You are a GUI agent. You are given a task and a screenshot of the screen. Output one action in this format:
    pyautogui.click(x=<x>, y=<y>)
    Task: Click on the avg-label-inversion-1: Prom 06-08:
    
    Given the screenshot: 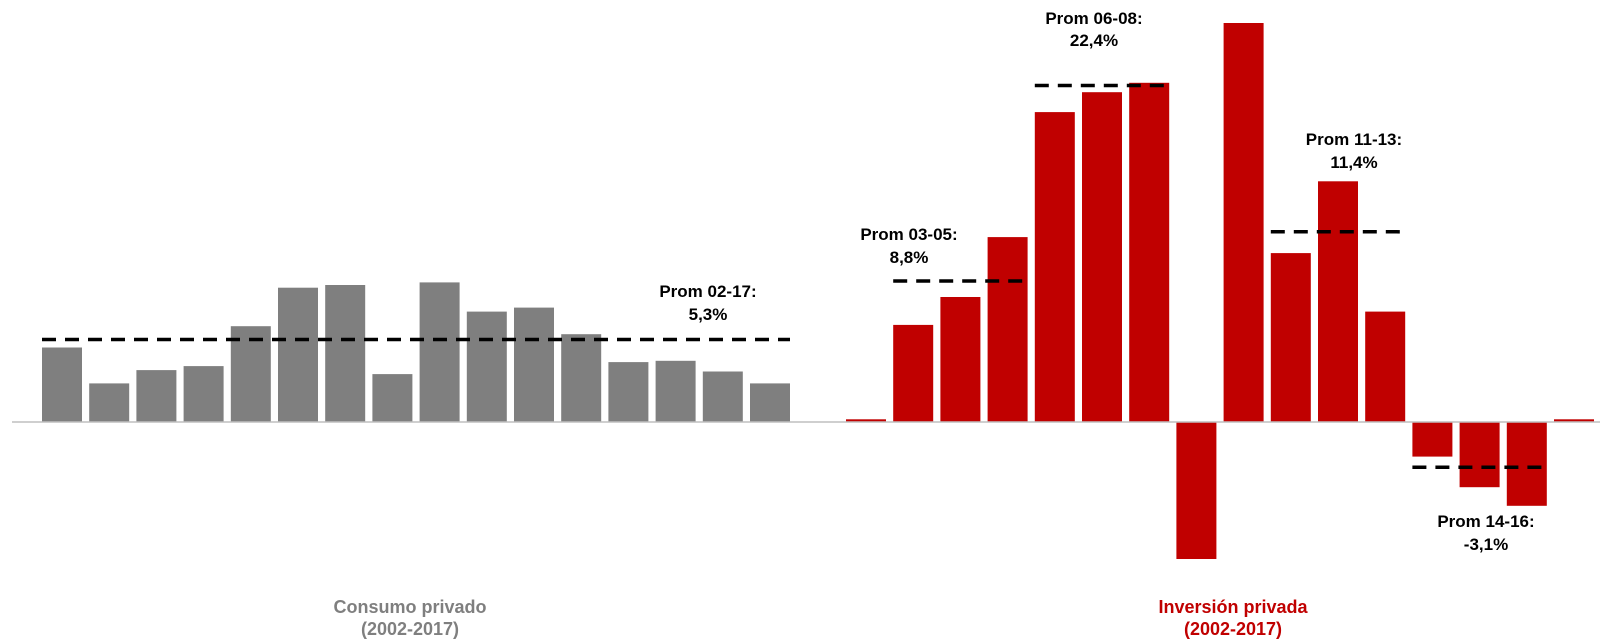 What is the action you would take?
    pyautogui.click(x=1093, y=18)
    